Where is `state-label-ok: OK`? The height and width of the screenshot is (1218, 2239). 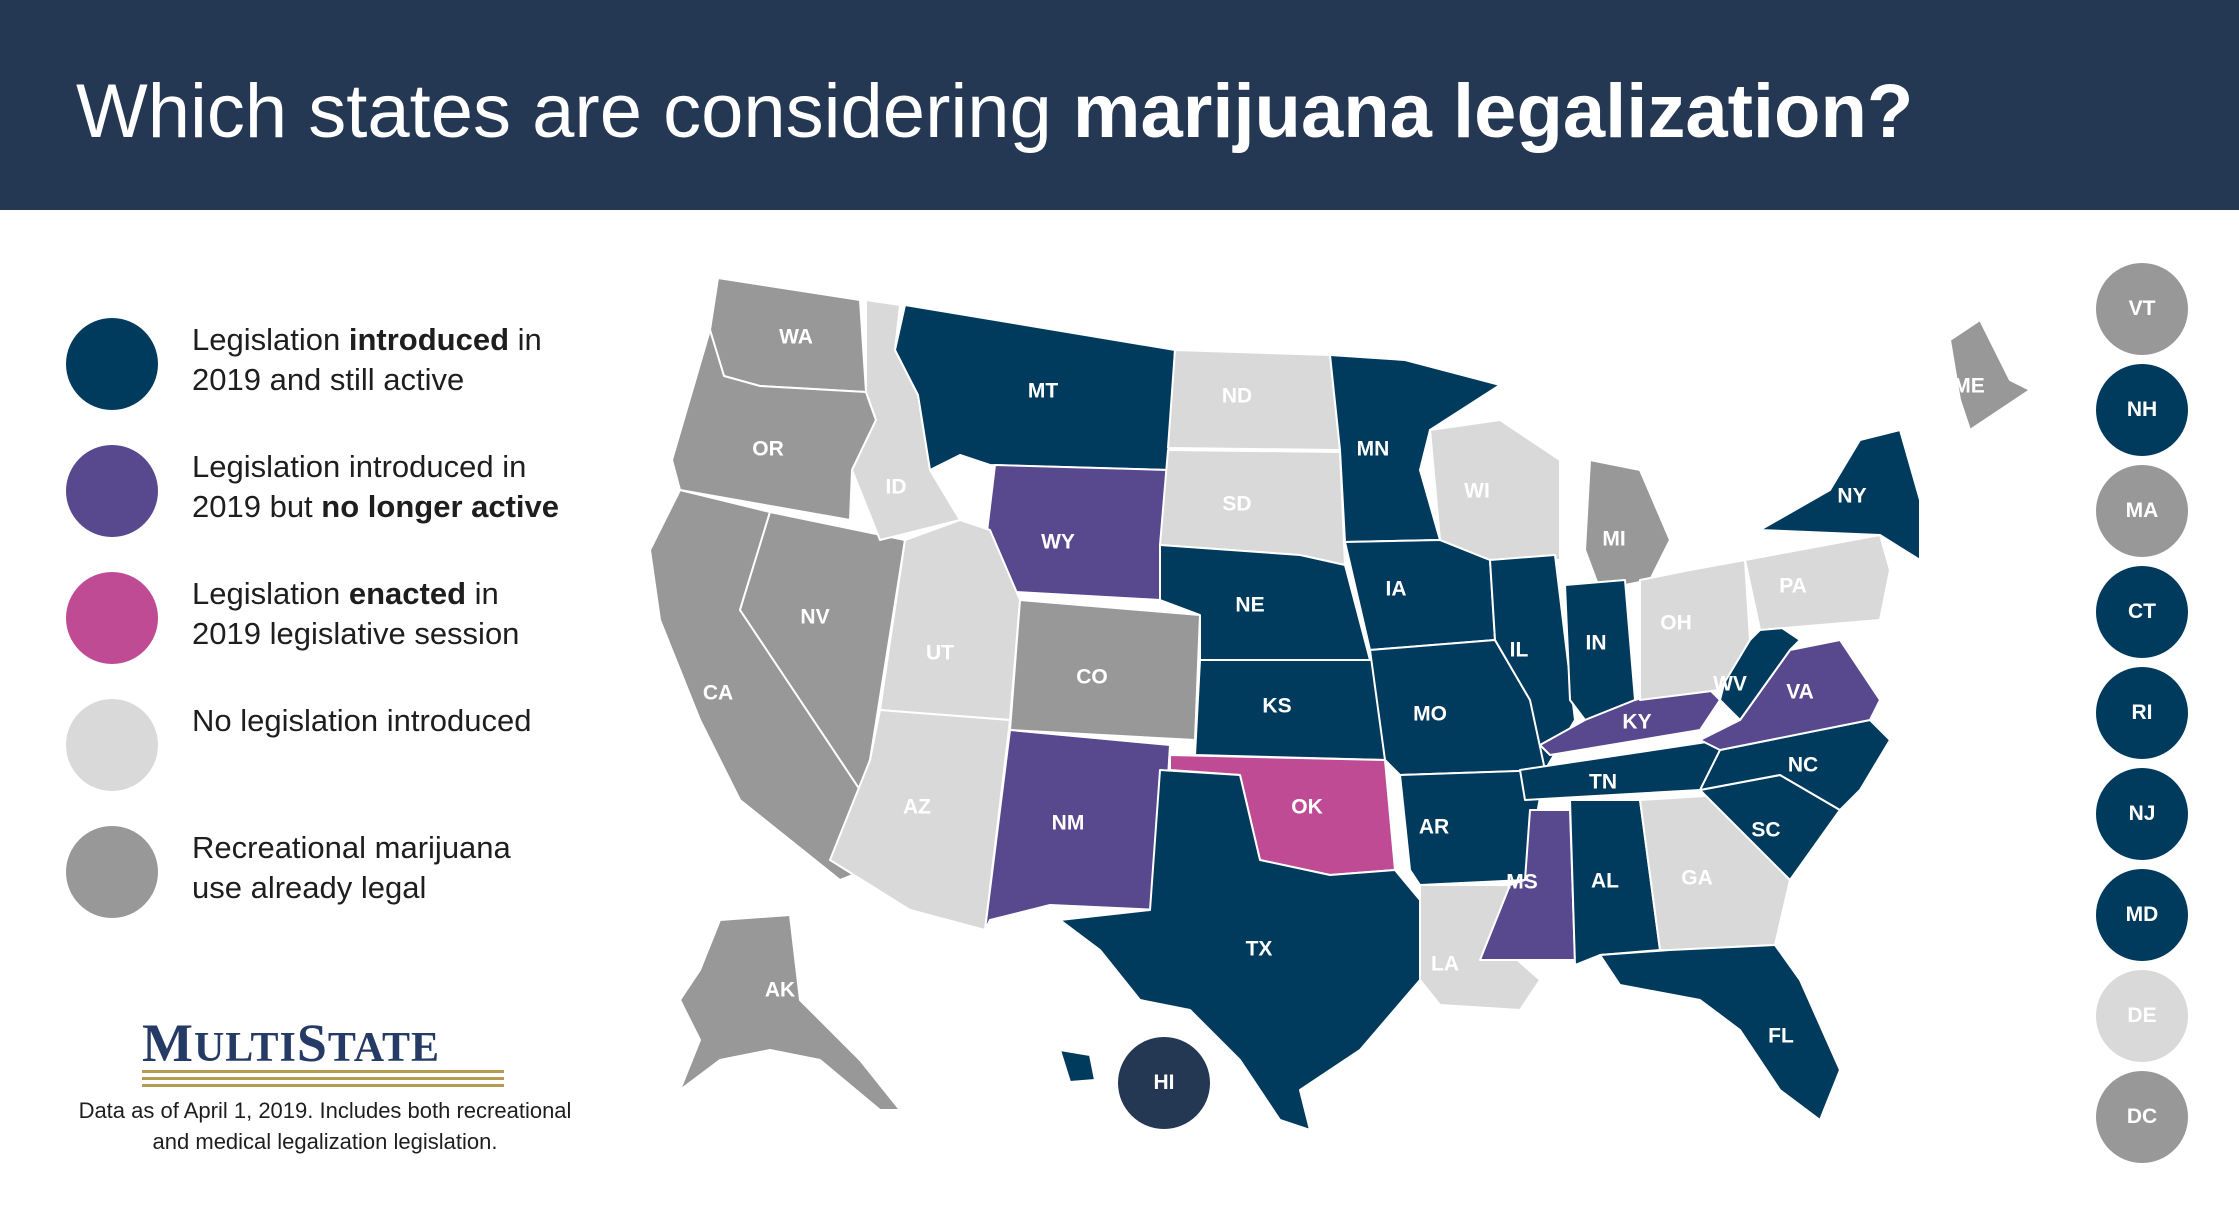 state-label-ok: OK is located at coordinates (1307, 807).